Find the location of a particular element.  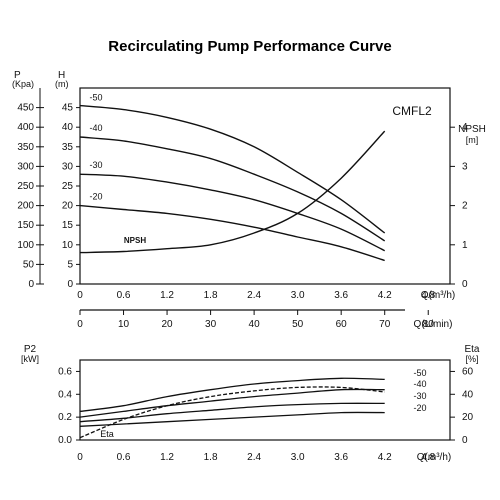

p2-axis-unit: [kW] is located at coordinates (30, 359).